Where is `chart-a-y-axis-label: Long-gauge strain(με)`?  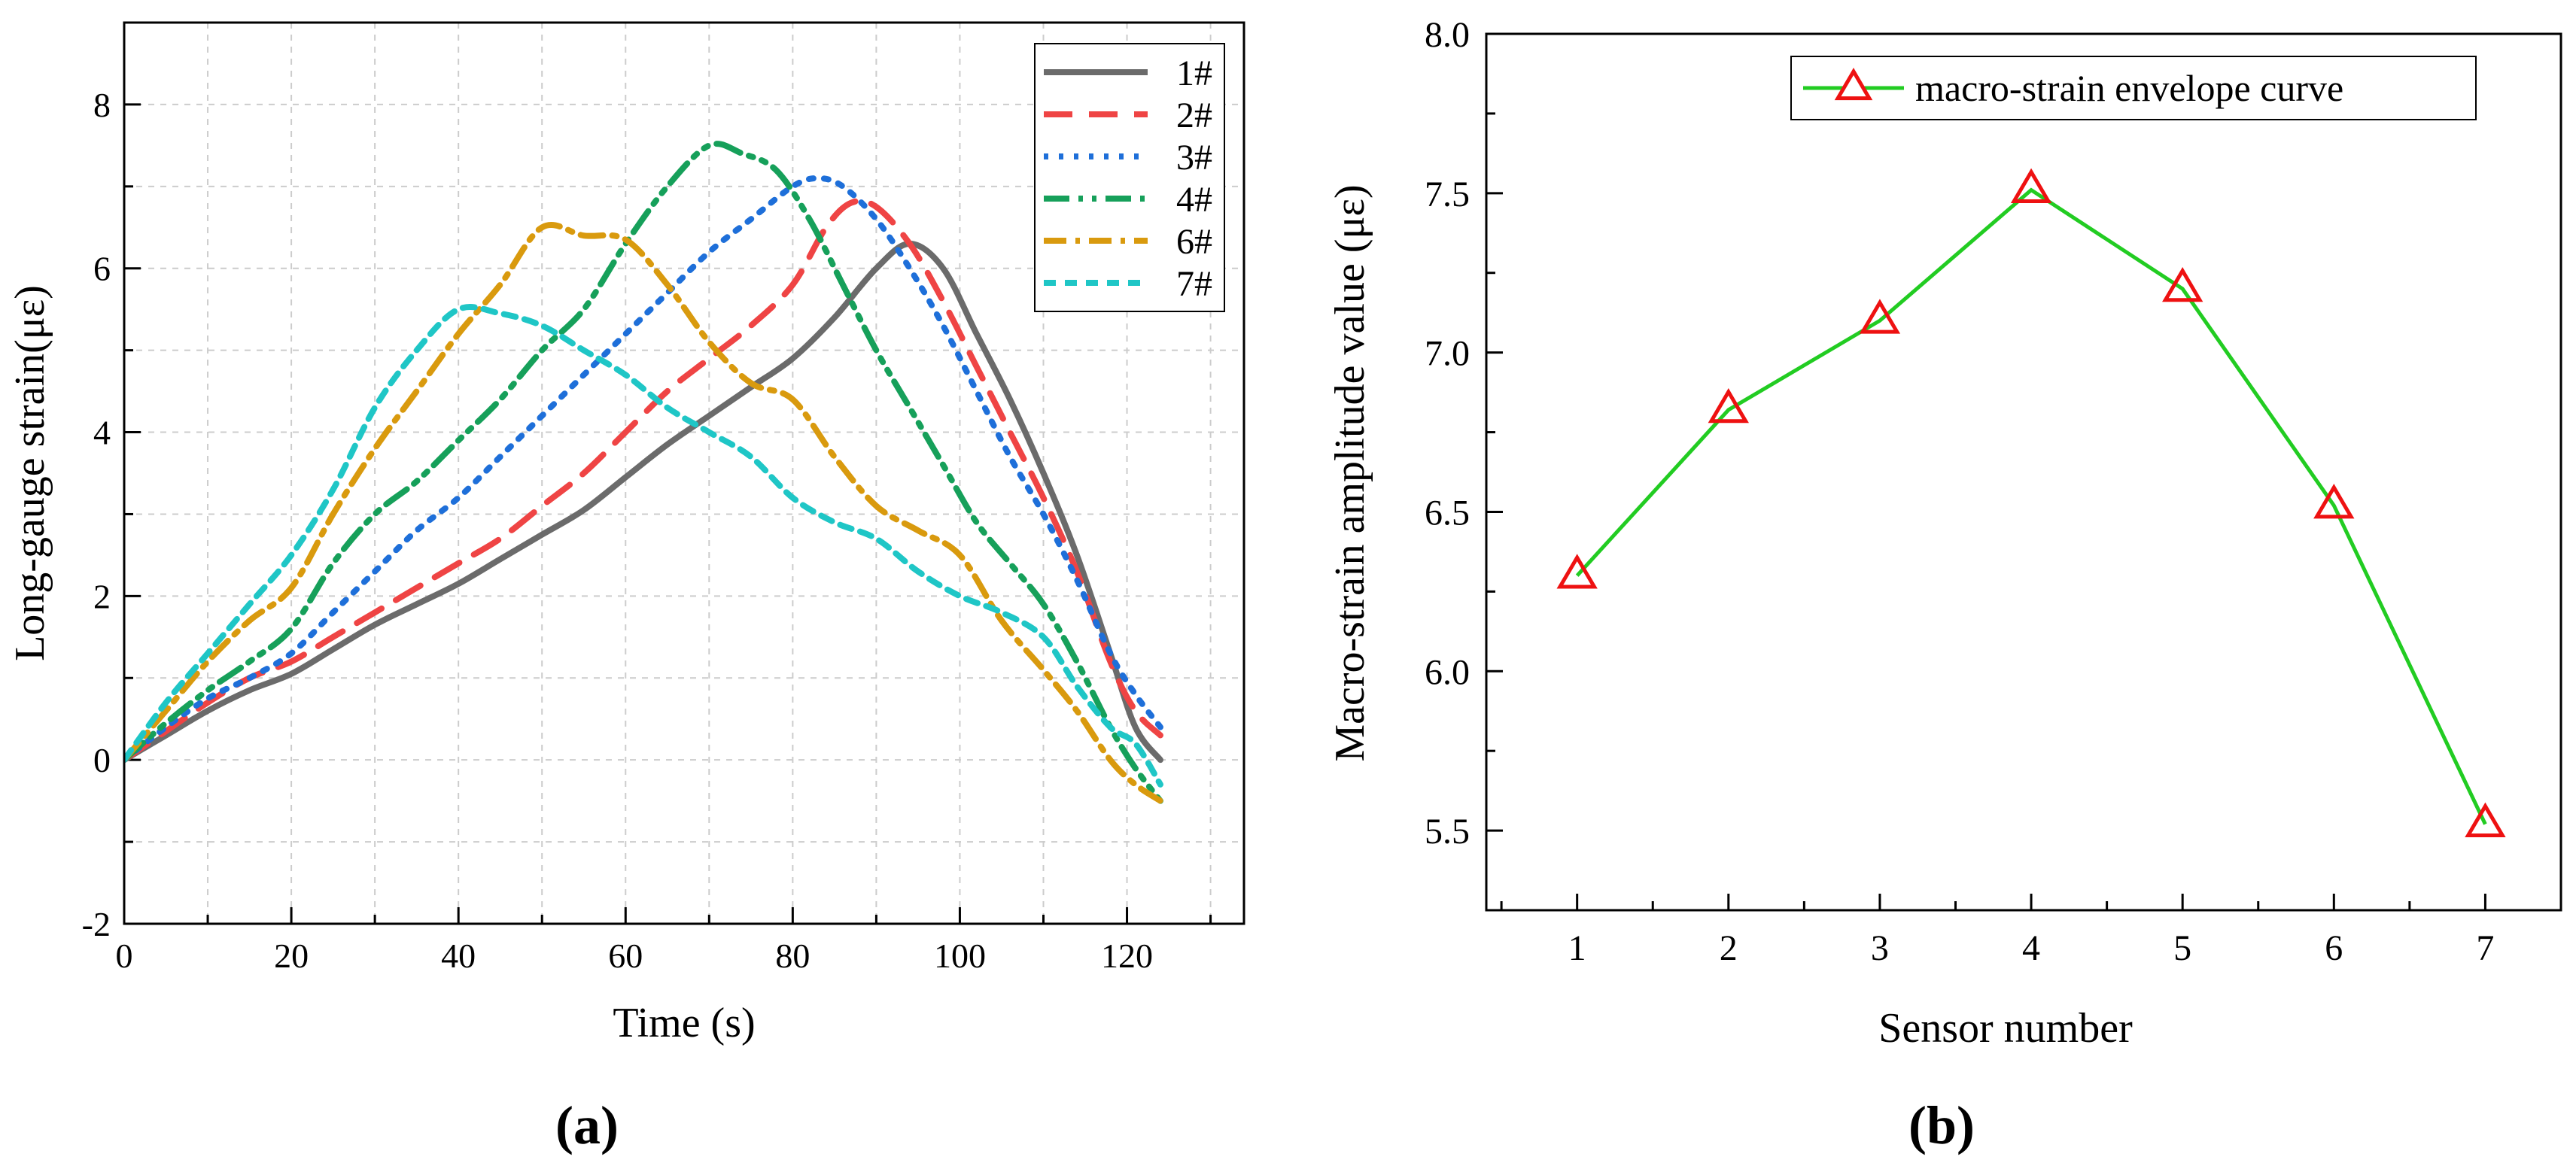
chart-a-y-axis-label: Long-gauge strain(με) is located at coordinates (30, 473).